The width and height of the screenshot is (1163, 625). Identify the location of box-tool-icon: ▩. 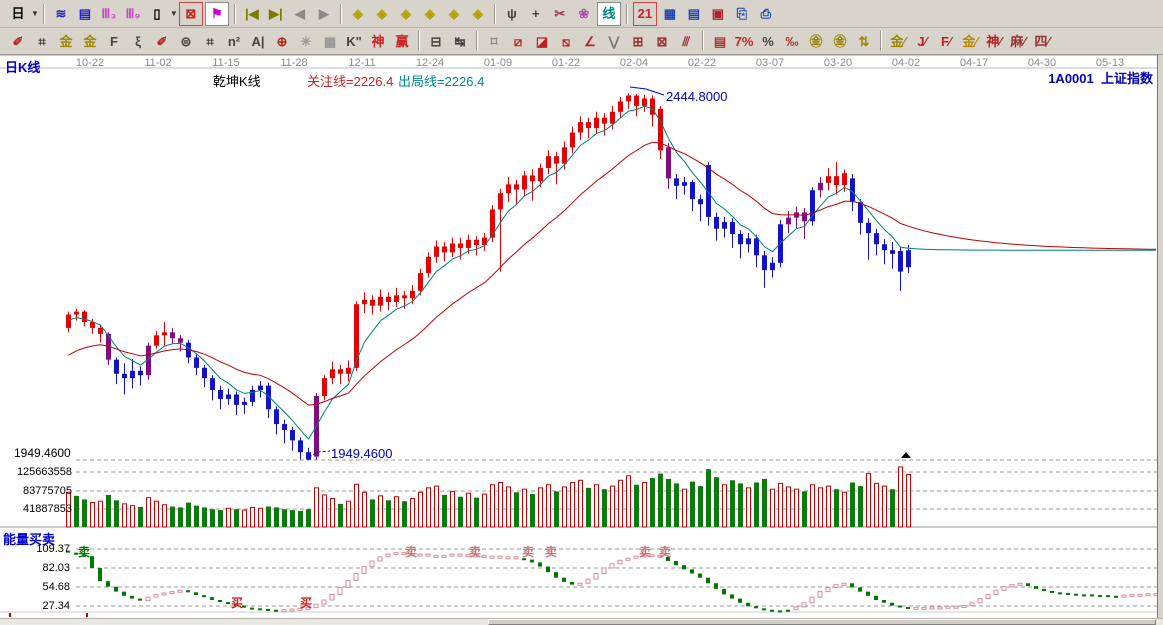
(330, 41).